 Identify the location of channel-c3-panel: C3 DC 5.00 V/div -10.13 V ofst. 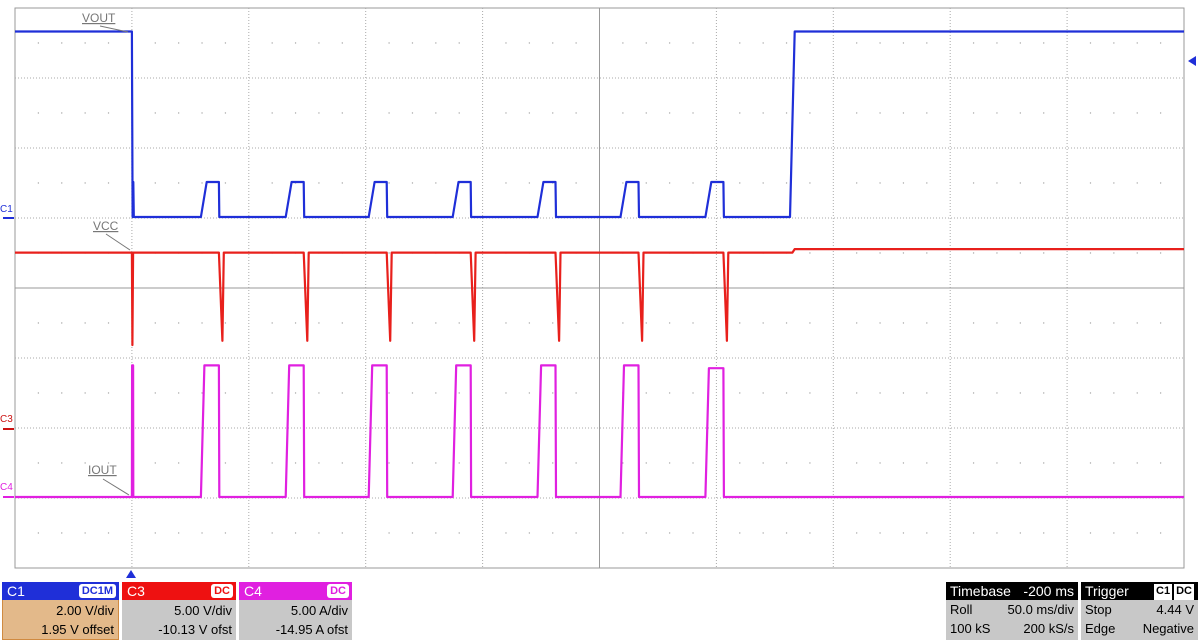
(179, 611).